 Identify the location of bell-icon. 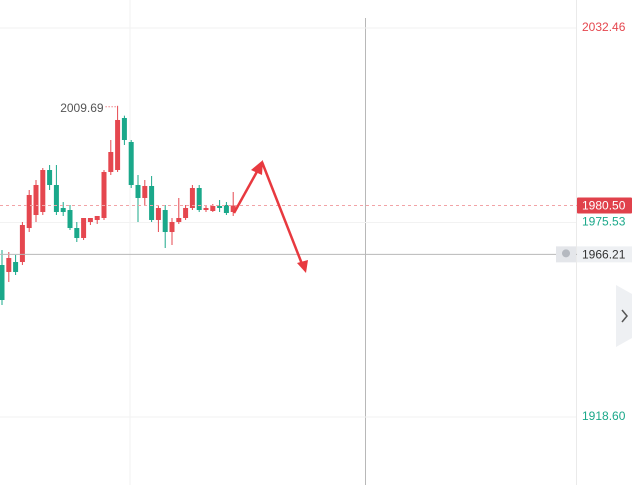
(566, 253).